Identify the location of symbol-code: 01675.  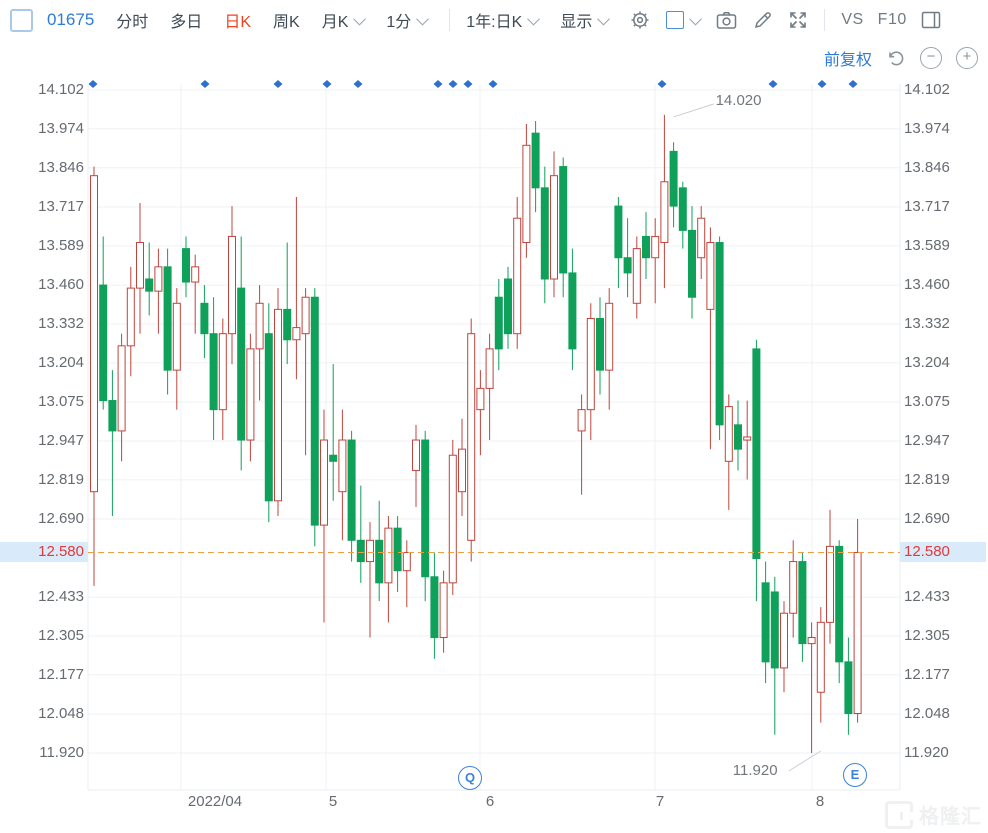
(71, 19).